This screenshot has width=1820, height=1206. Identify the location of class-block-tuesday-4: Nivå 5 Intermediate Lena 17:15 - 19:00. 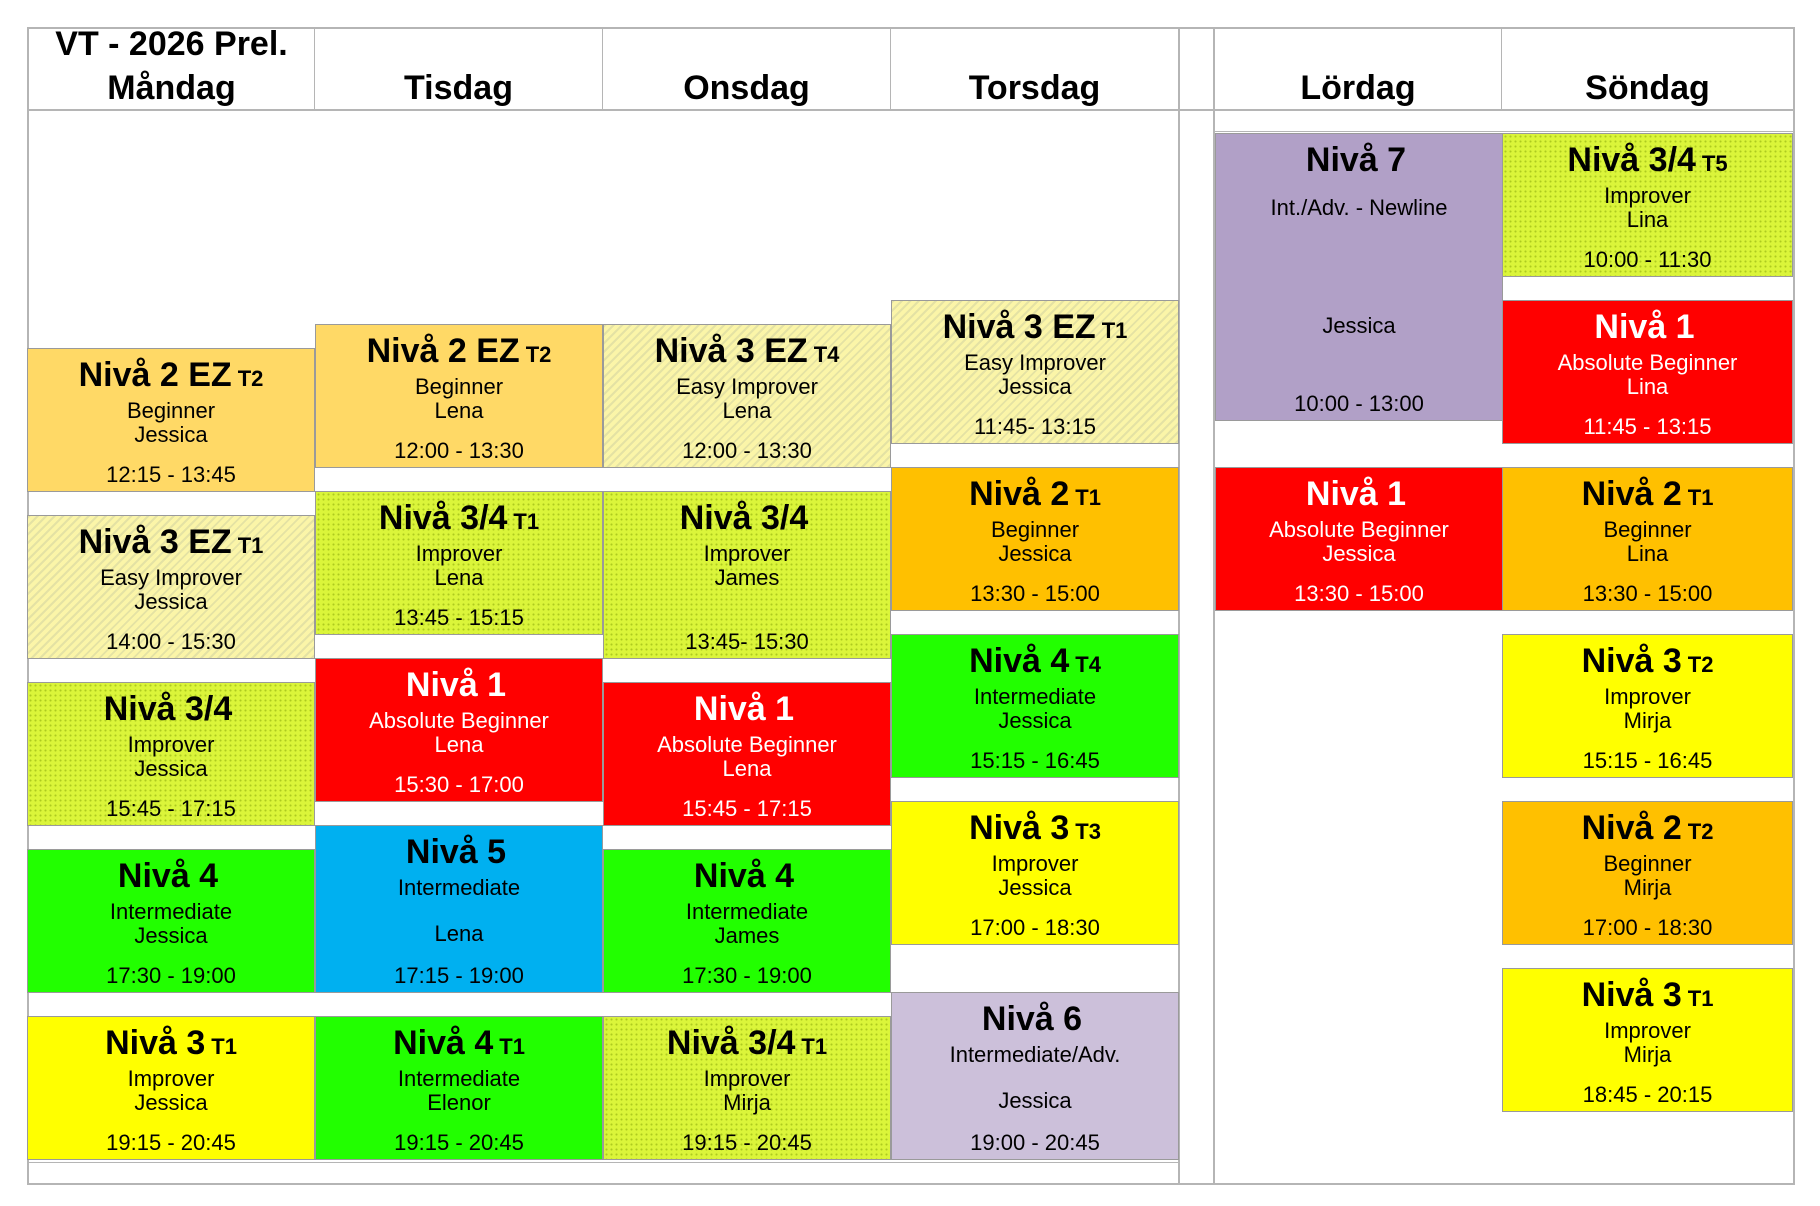
(459, 909).